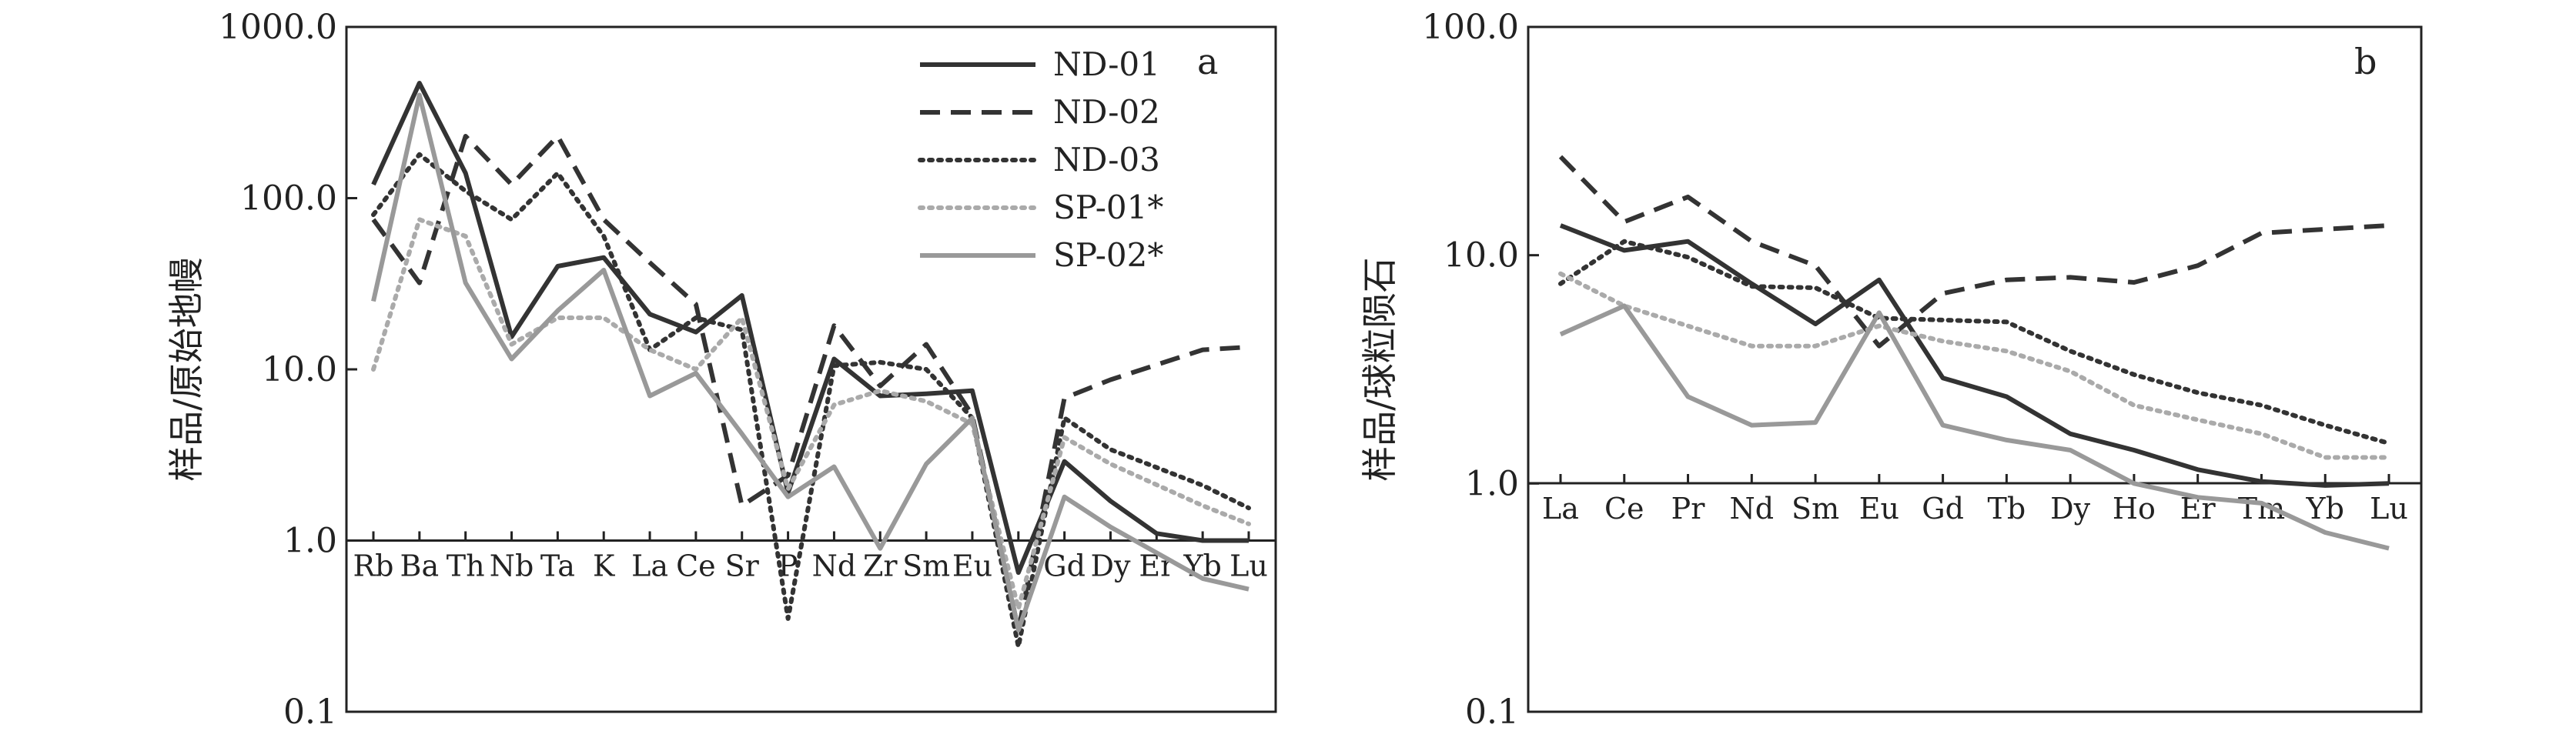 The image size is (2576, 731). Describe the element at coordinates (278, 27) in the screenshot. I see `y-tick-label: 1000.0` at that location.